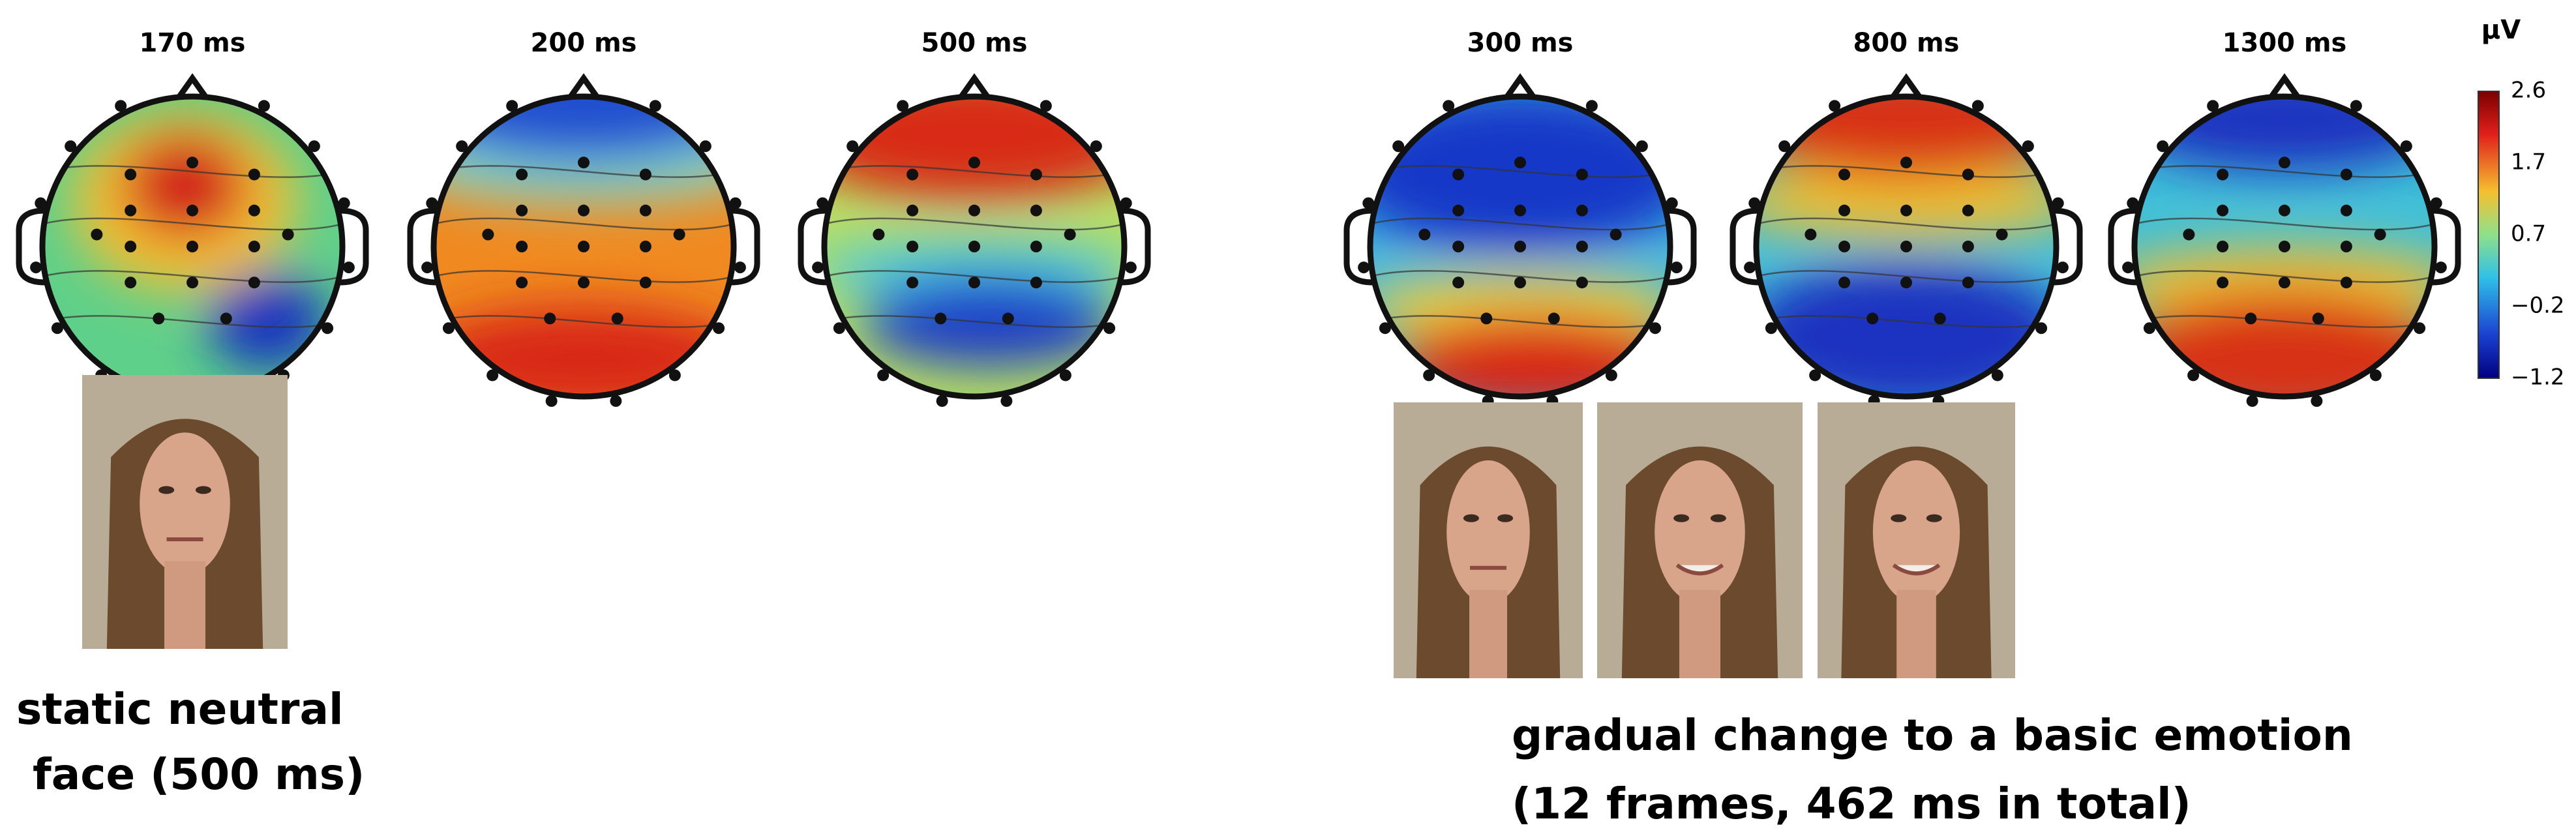 This screenshot has width=2576, height=838. Describe the element at coordinates (2538, 378) in the screenshot. I see `colorbar-tick-label: −1.2` at that location.